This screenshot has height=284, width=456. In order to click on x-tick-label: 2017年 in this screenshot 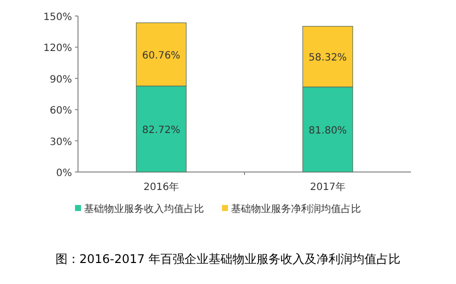, I will do `click(328, 187)`.